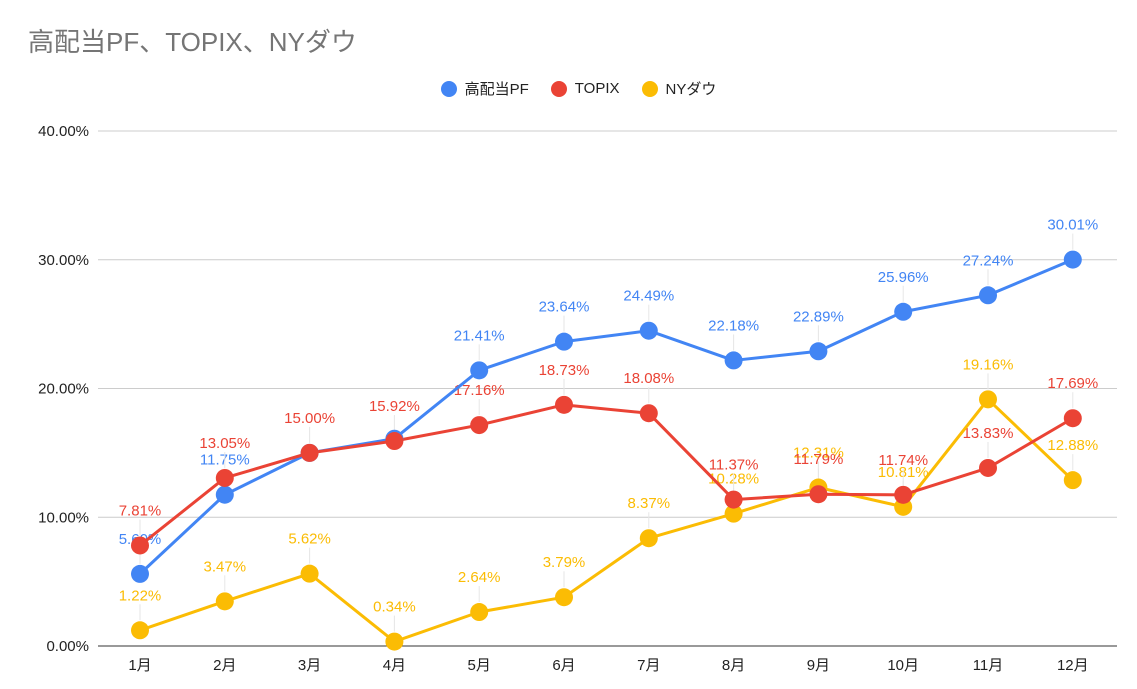 Image resolution: width=1137 pixels, height=689 pixels. I want to click on data-label: 17.69%, so click(1072, 383).